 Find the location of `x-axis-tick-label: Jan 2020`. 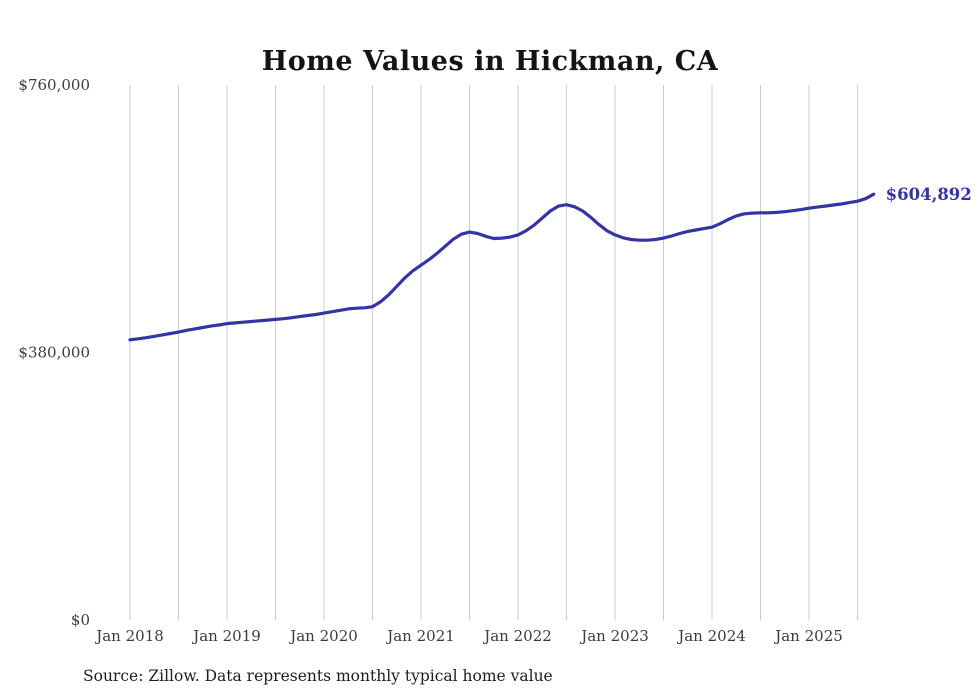

x-axis-tick-label: Jan 2020 is located at coordinates (323, 636).